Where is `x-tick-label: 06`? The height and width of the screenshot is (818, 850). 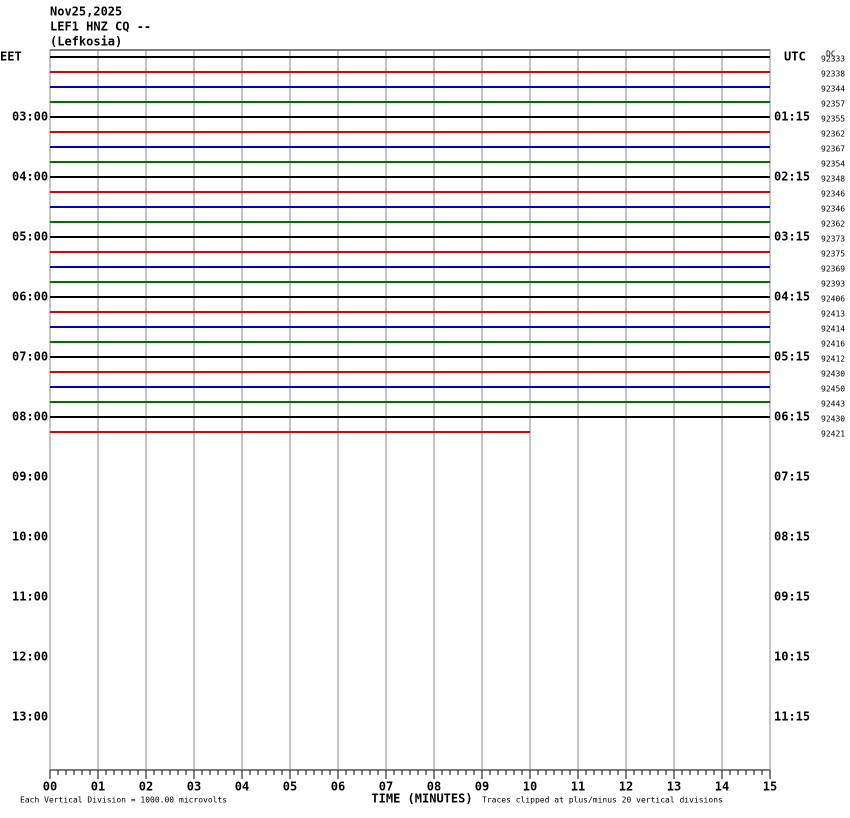 x-tick-label: 06 is located at coordinates (338, 787).